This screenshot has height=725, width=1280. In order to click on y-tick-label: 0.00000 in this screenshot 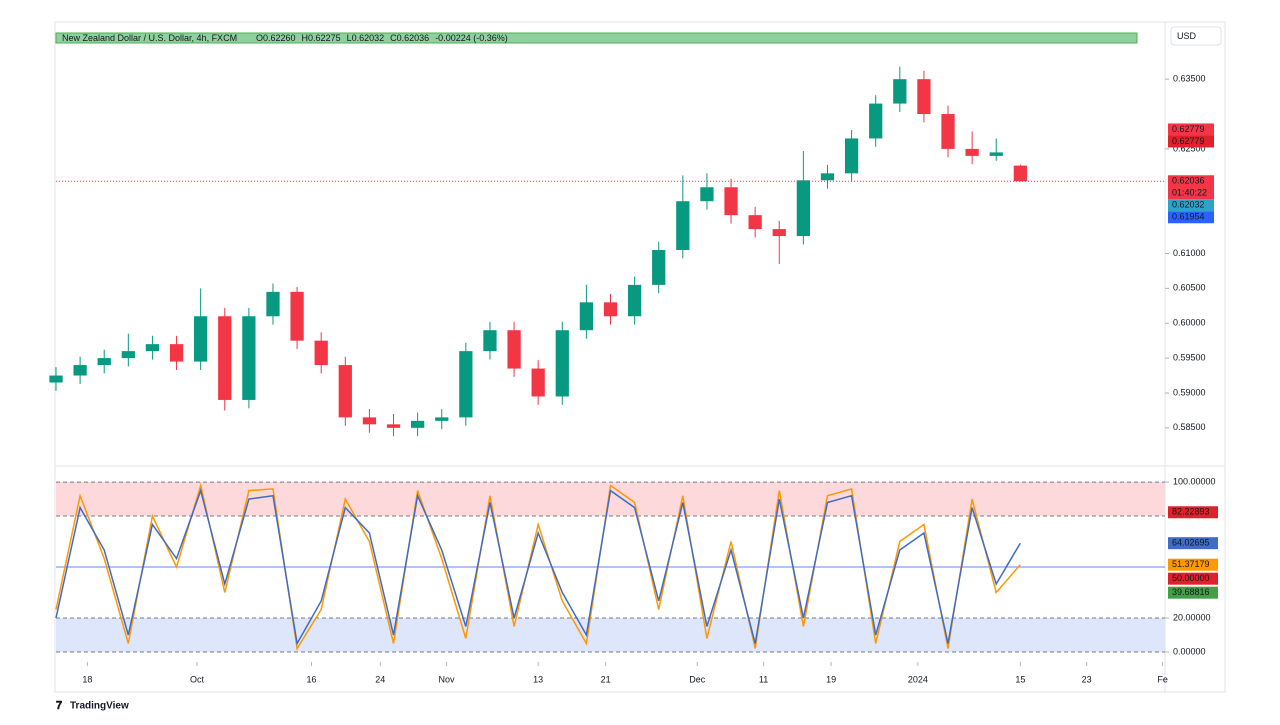, I will do `click(1189, 651)`.